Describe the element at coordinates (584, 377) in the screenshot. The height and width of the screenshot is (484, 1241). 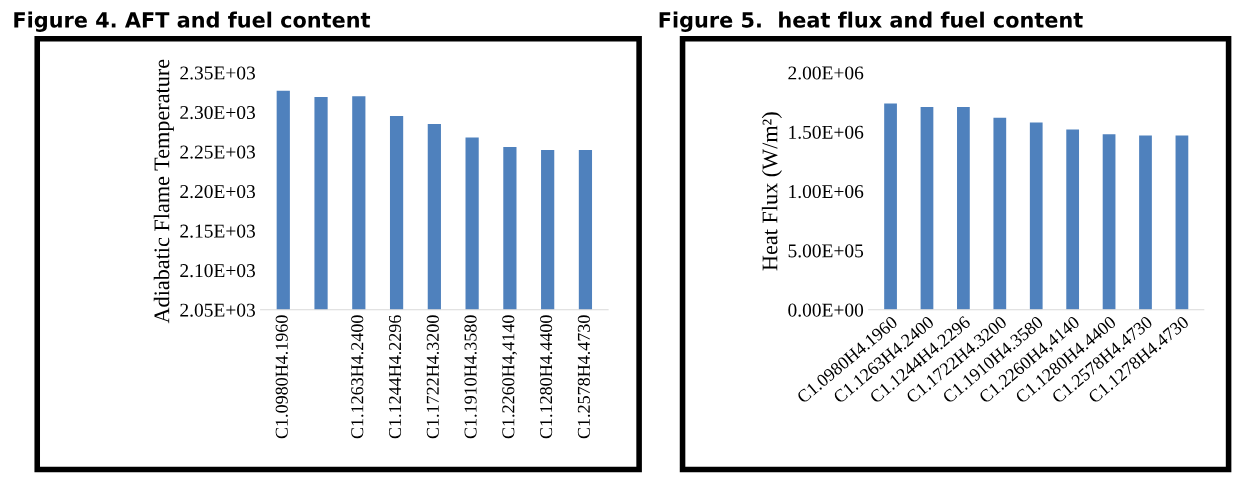
I see `x-tick-label: C1.2578H4.4730` at that location.